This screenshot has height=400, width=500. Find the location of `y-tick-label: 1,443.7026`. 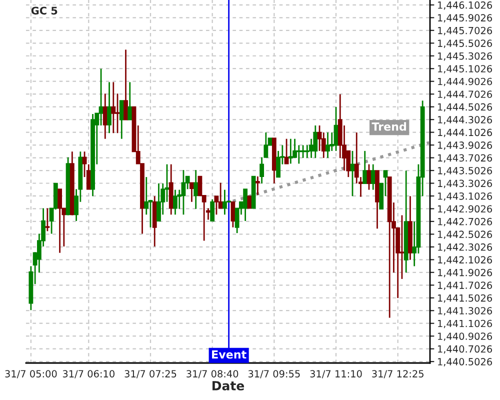

y-tick-label: 1,443.7026 is located at coordinates (465, 158).